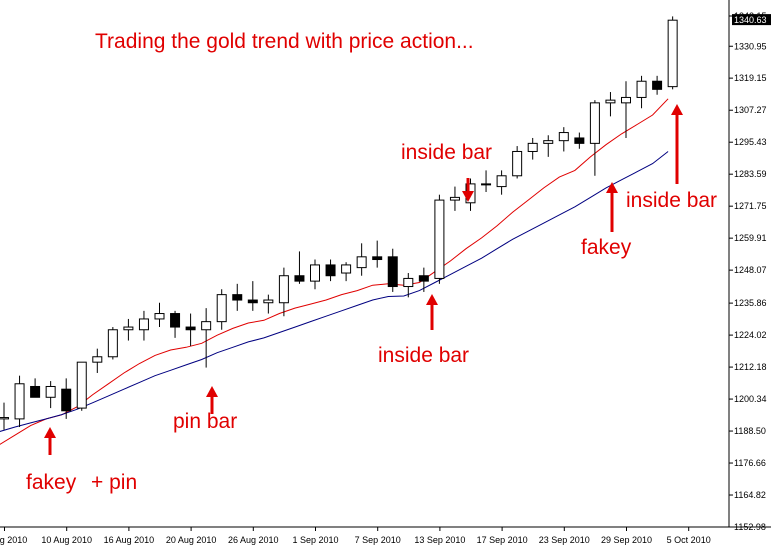 The image size is (771, 548). I want to click on date-tick-label: 29 Sep 2010, so click(626, 540).